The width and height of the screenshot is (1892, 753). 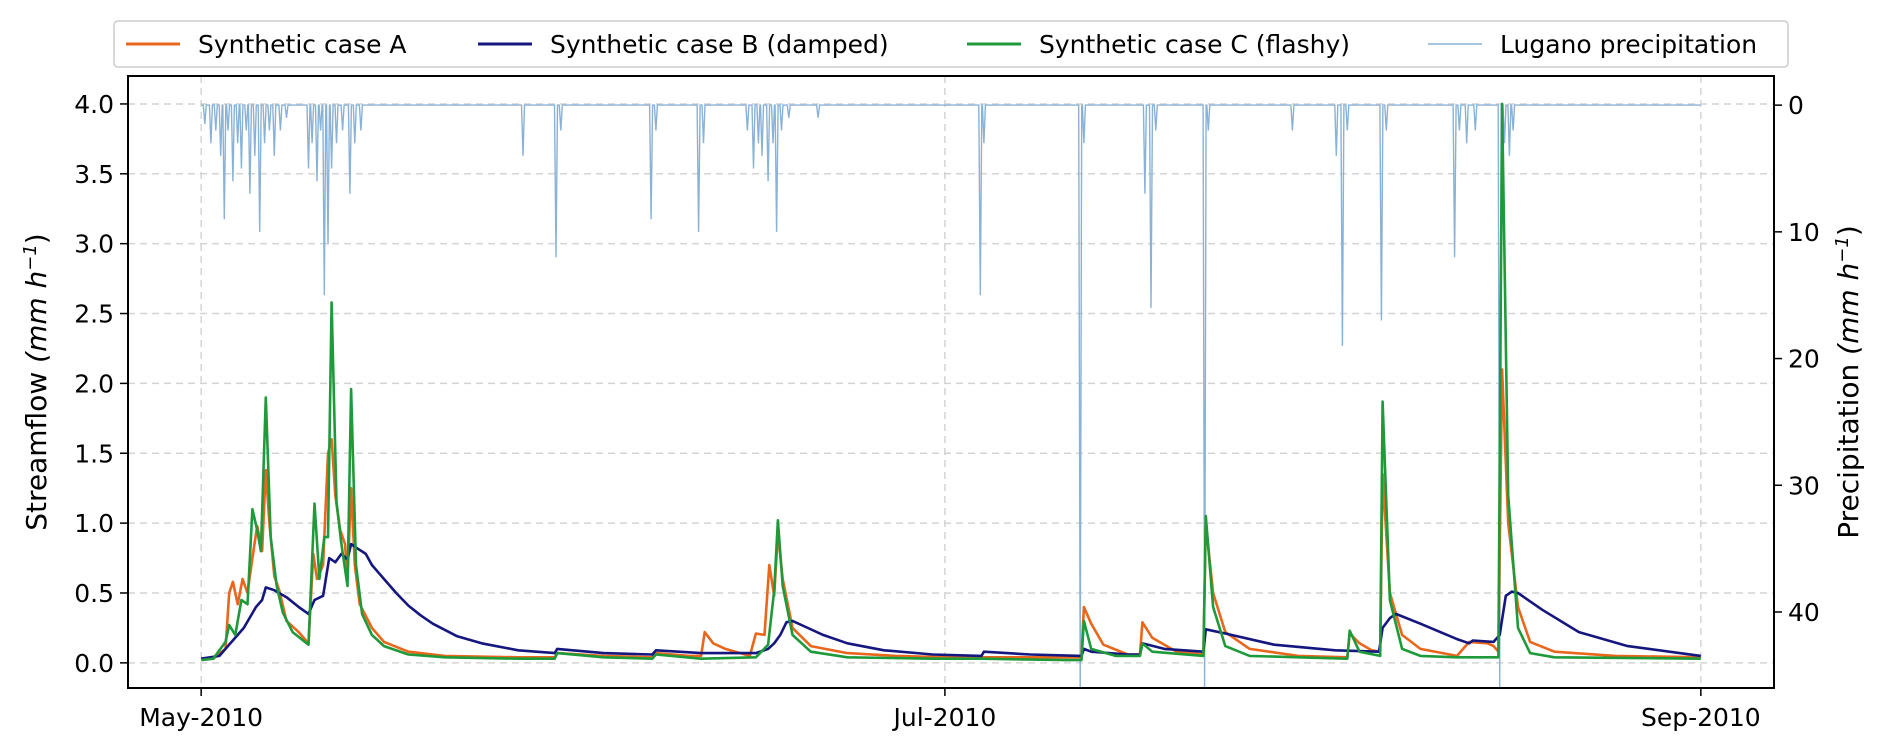 What do you see at coordinates (1804, 612) in the screenshot?
I see `y2-tick-label: 40` at bounding box center [1804, 612].